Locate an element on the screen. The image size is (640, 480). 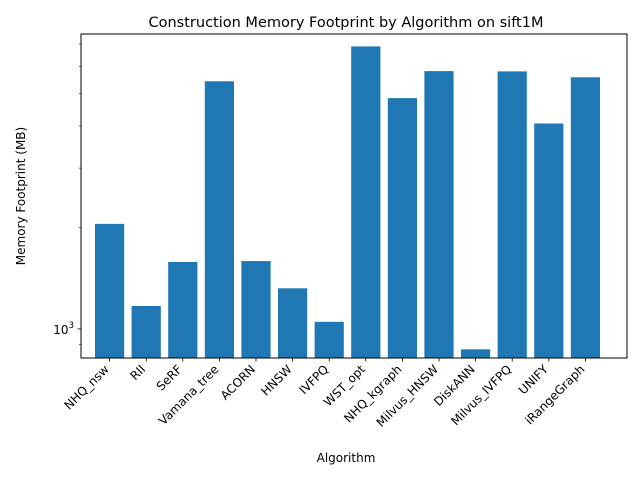
x-tick-label: RII is located at coordinates (138, 372).